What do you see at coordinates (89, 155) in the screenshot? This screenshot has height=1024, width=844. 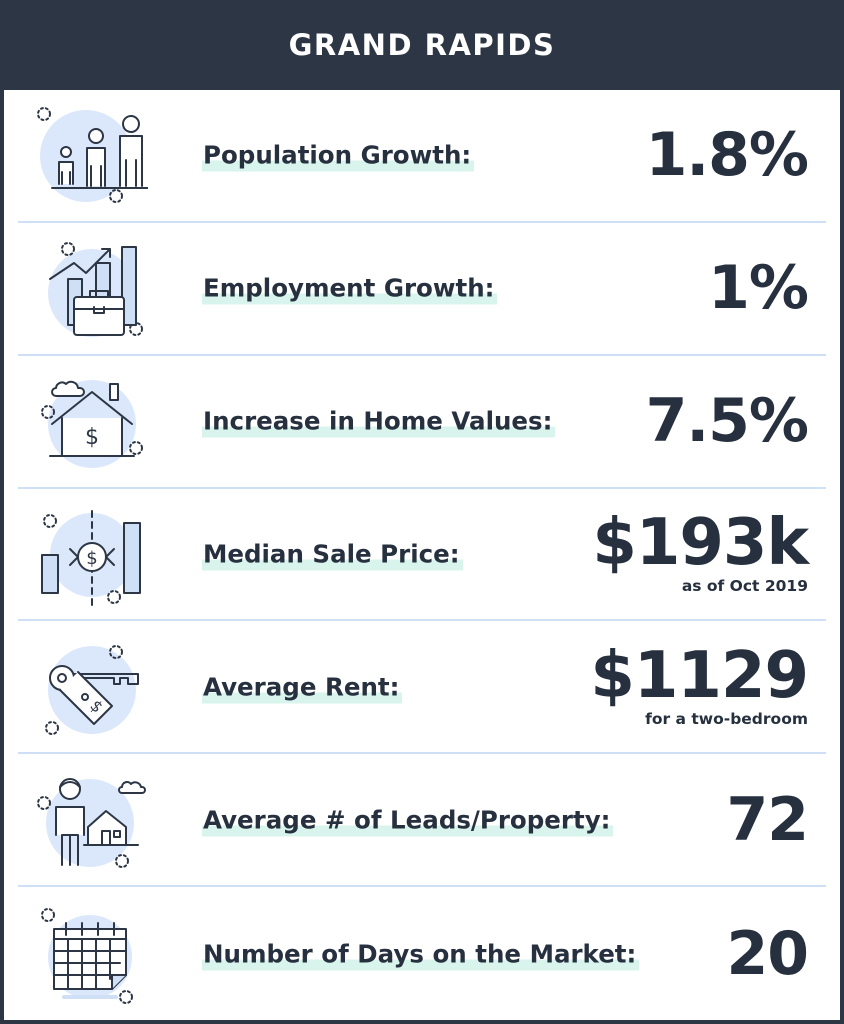 I see `people-icon` at bounding box center [89, 155].